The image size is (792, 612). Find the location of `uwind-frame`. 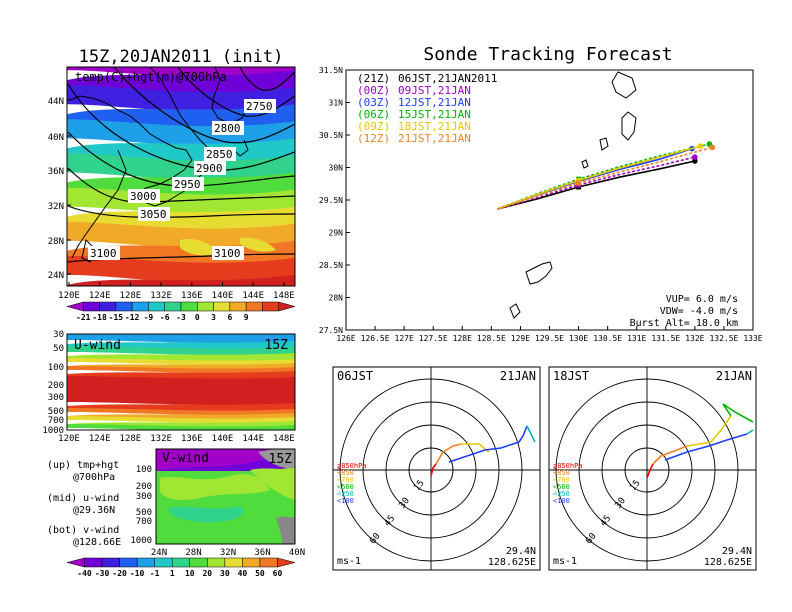

uwind-frame is located at coordinates (181, 382).